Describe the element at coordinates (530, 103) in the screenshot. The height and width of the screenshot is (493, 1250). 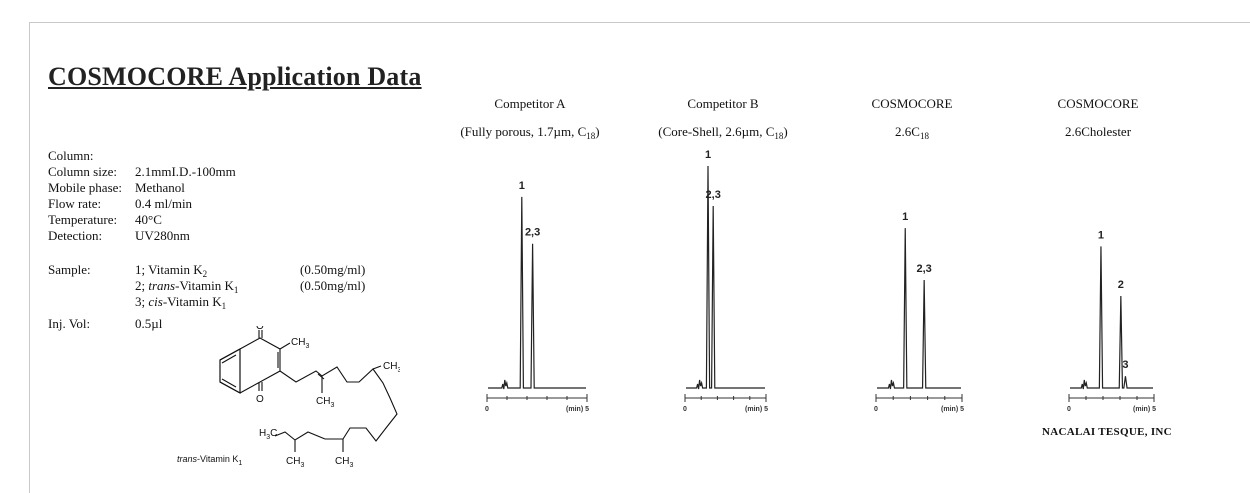
I see `column-header-name: Competitor A` at that location.